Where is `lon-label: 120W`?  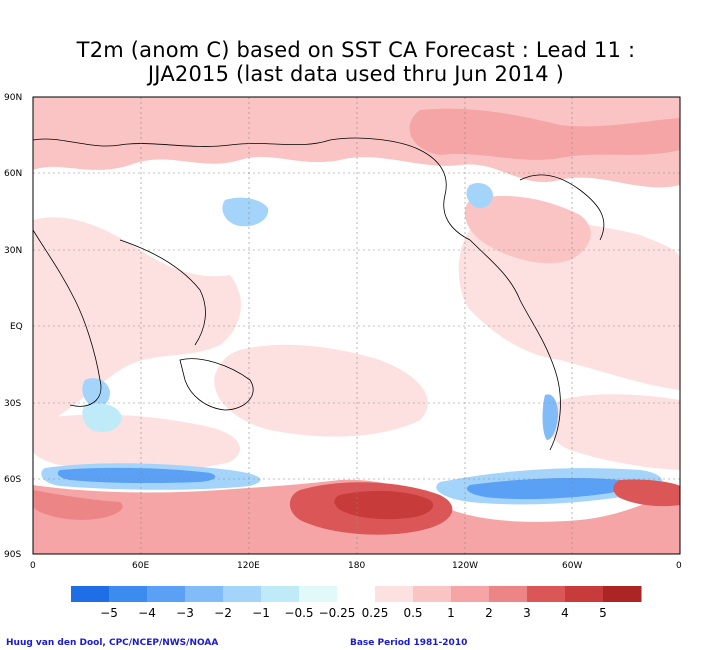
lon-label: 120W is located at coordinates (465, 566).